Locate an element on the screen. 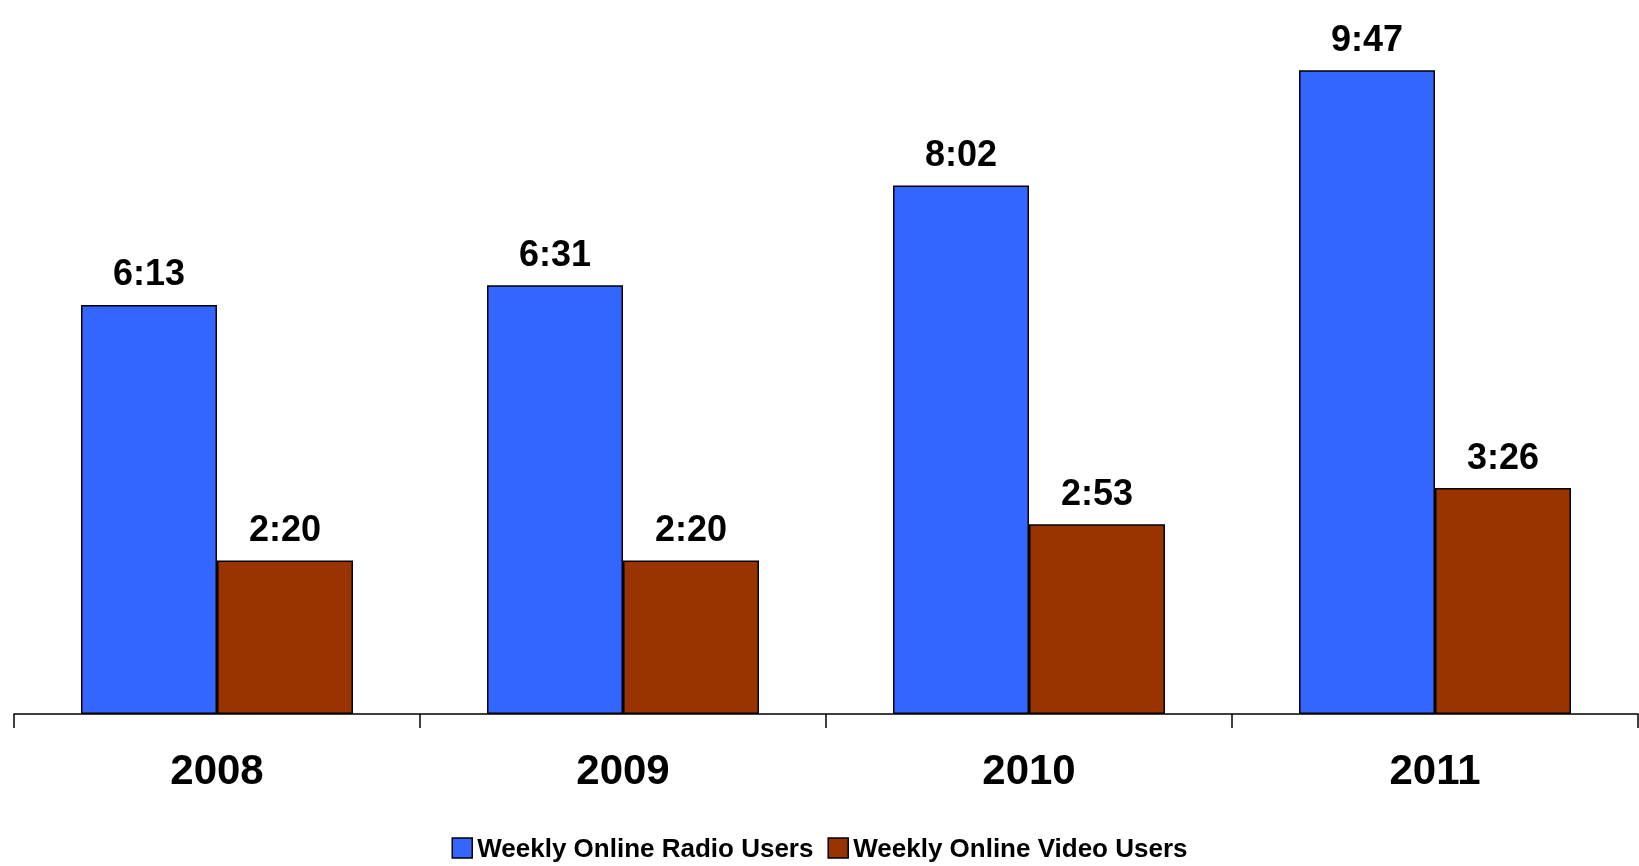 This screenshot has width=1639, height=866. data-label: 9:47 is located at coordinates (1367, 38).